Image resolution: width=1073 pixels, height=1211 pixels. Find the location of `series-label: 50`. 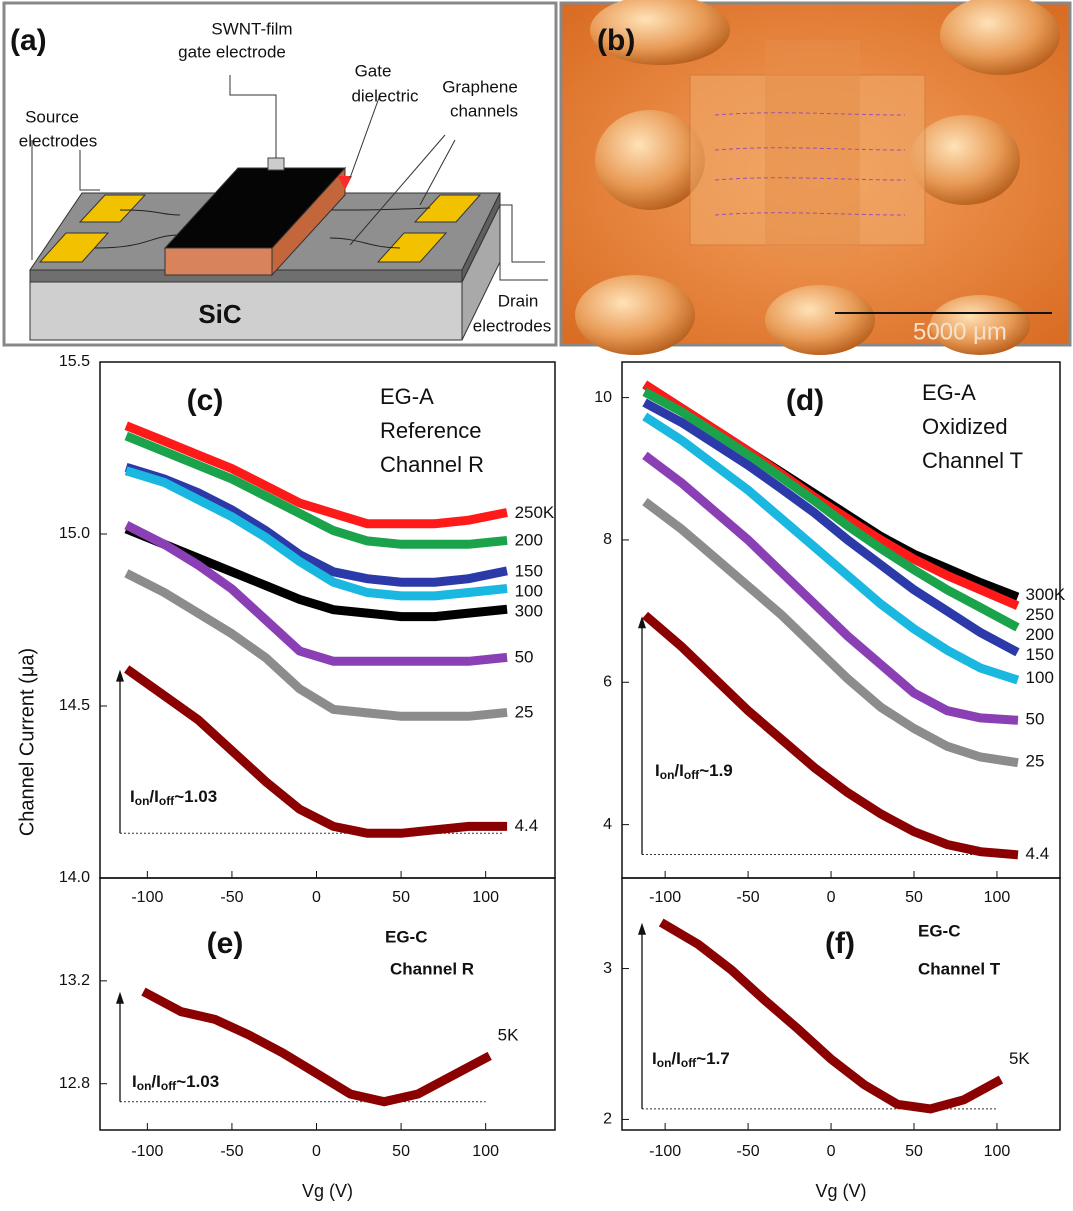

series-label: 50 is located at coordinates (1035, 718).